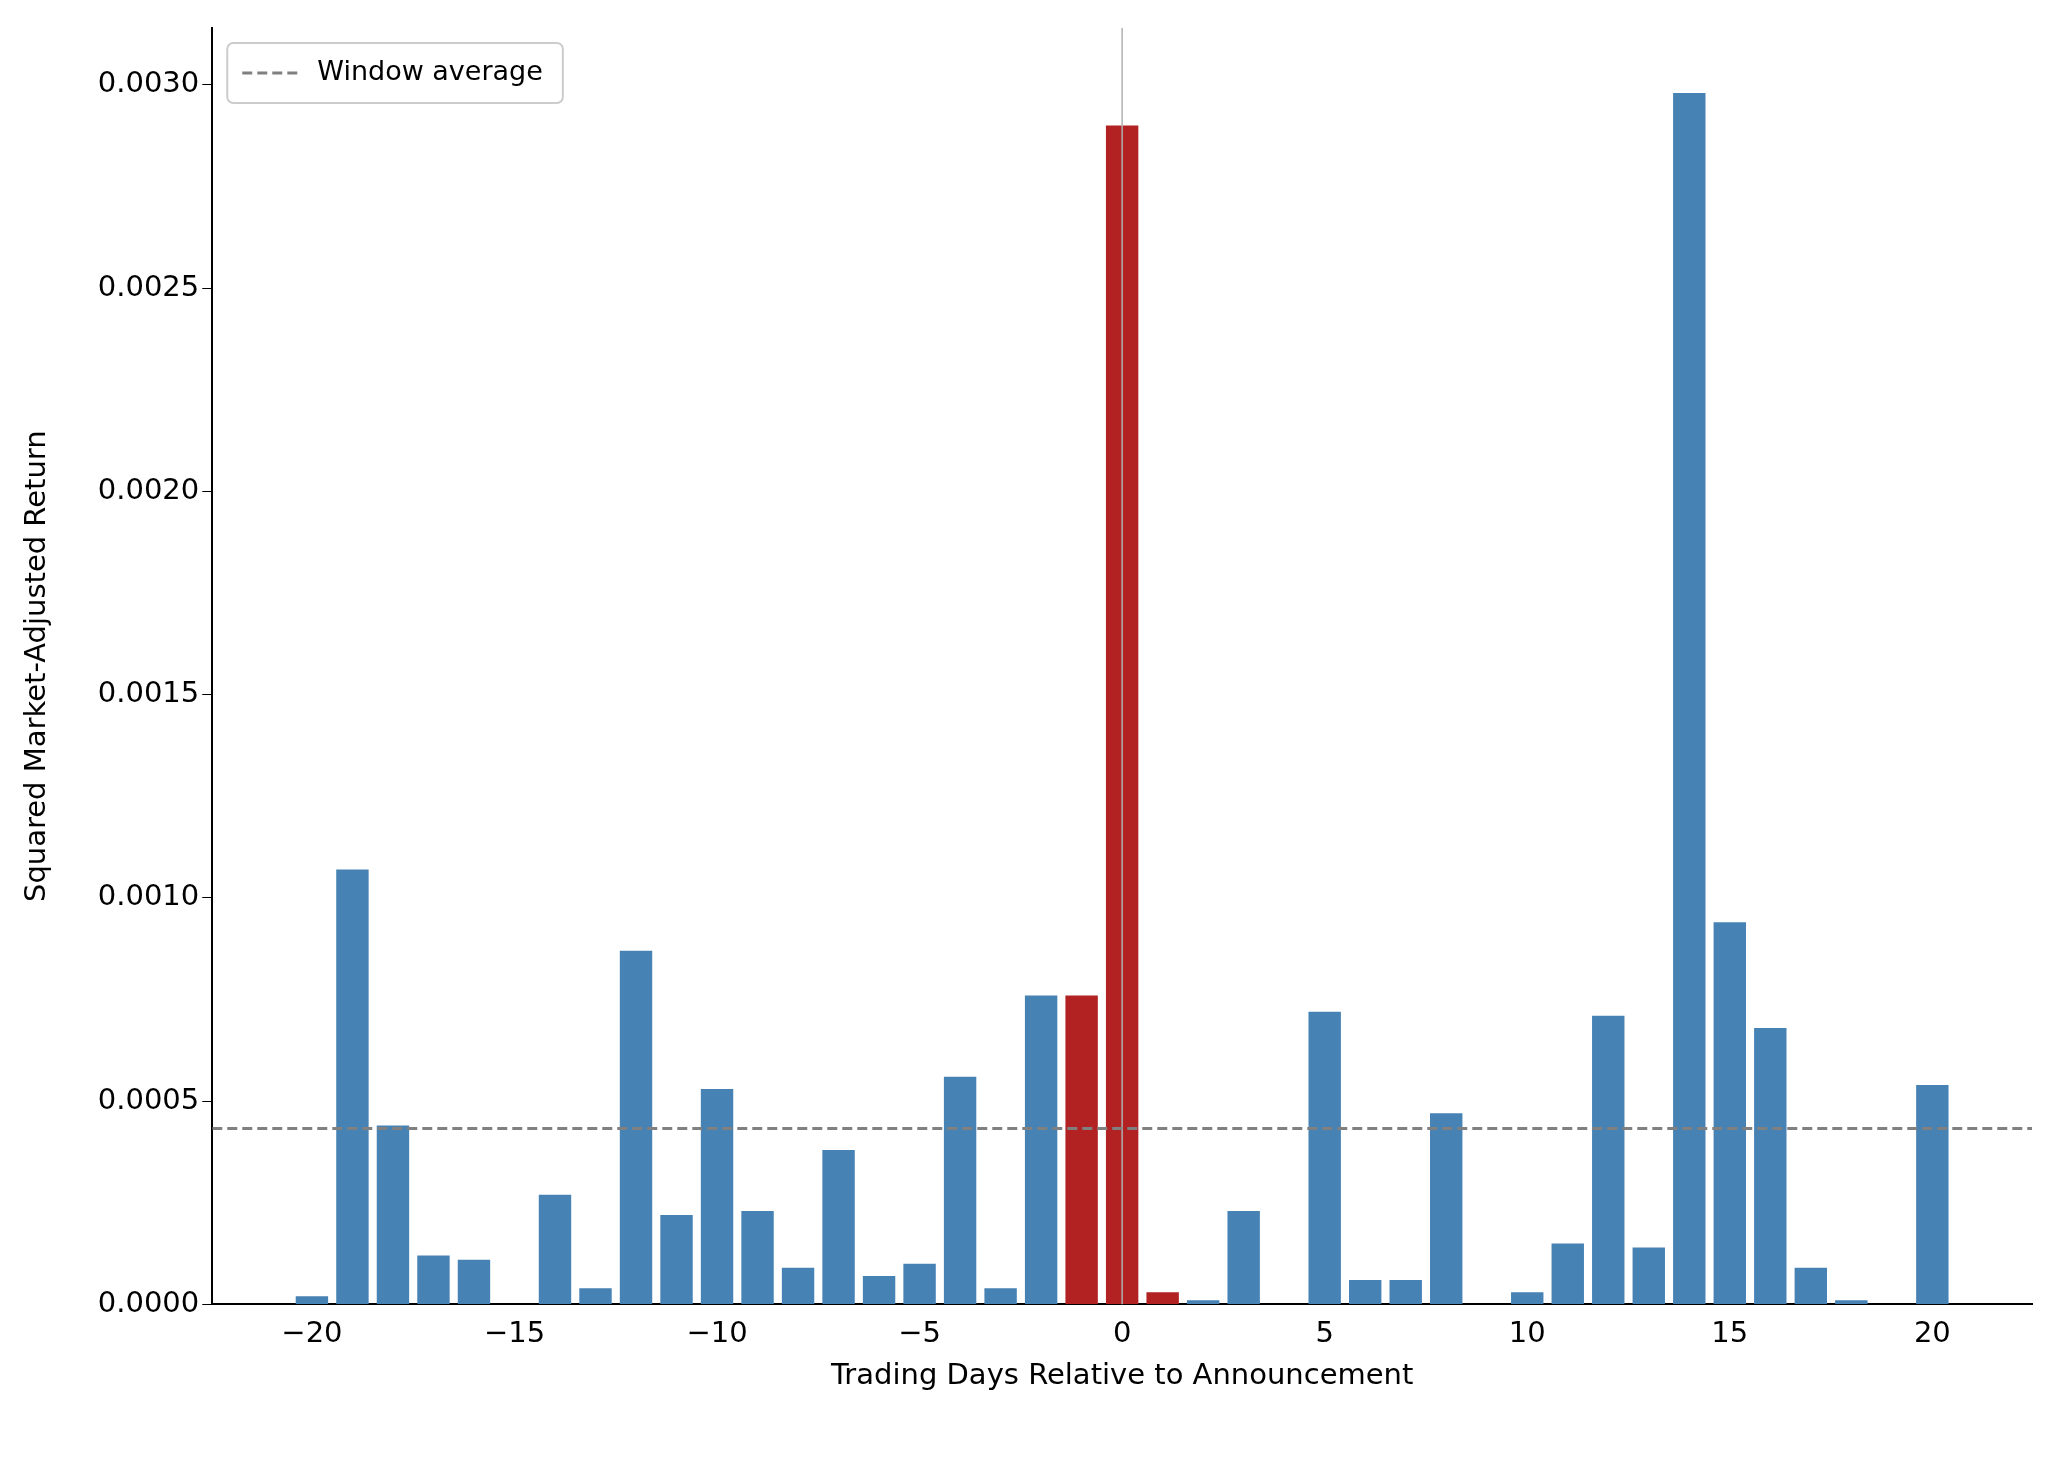  I want to click on y-axis-title: Squared Market-Adjusted Return, so click(34, 666).